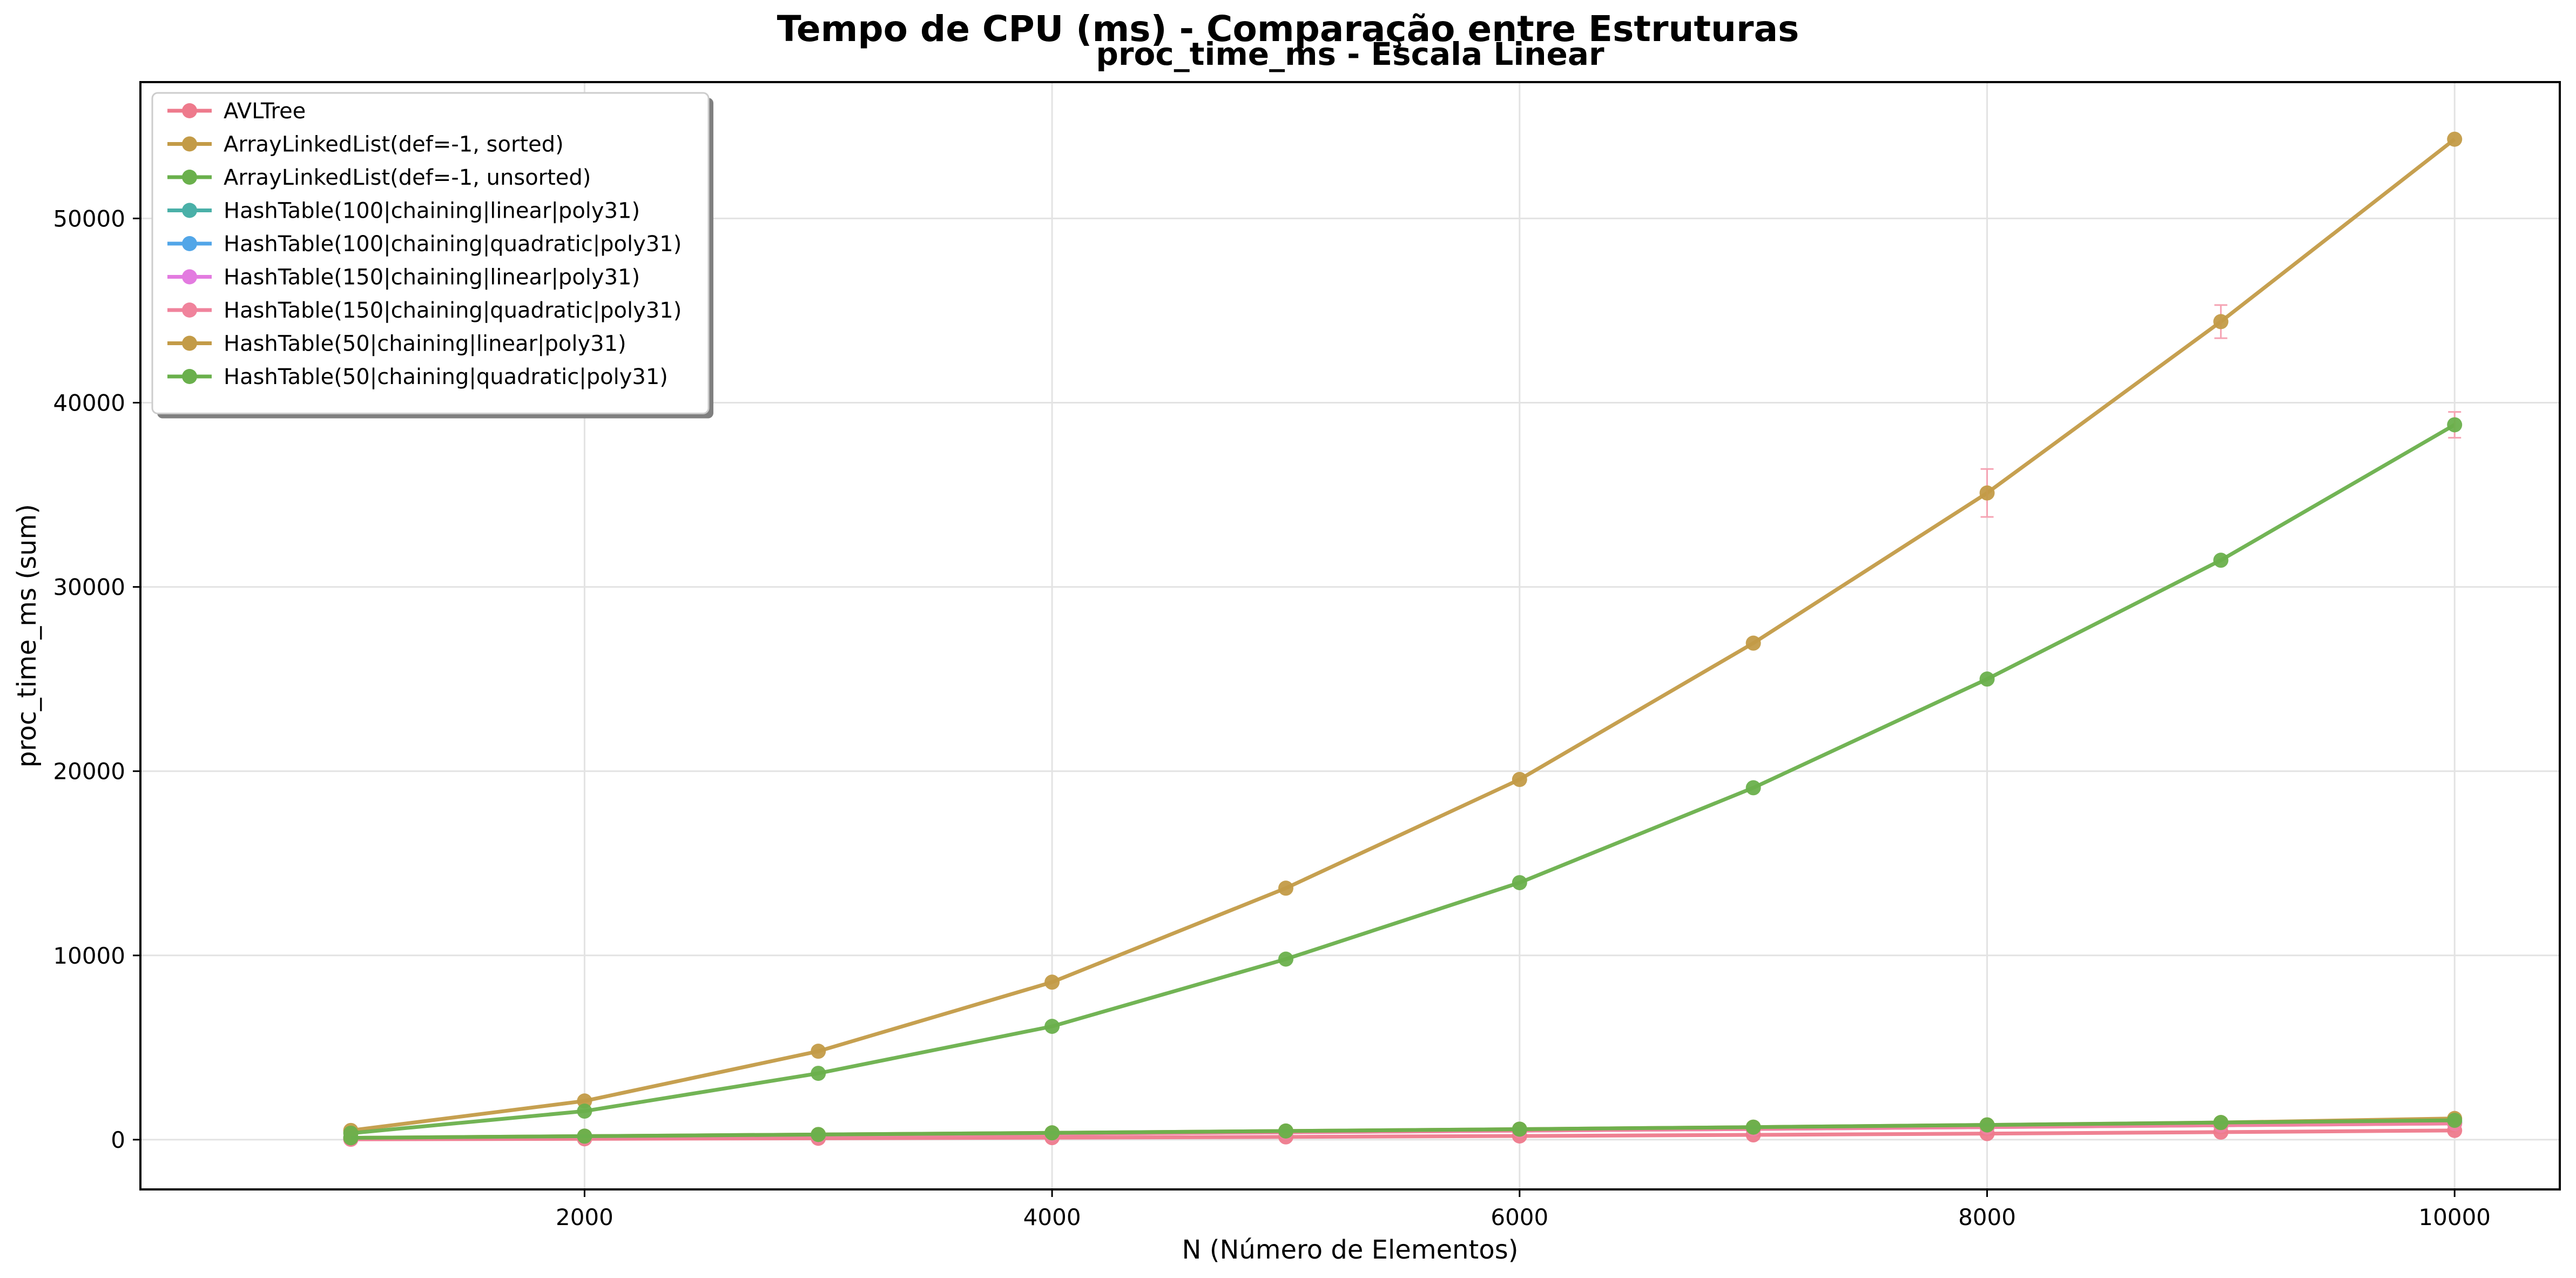 This screenshot has height=1278, width=2576. Describe the element at coordinates (1519, 1217) in the screenshot. I see `x-tick-label: 6000` at that location.